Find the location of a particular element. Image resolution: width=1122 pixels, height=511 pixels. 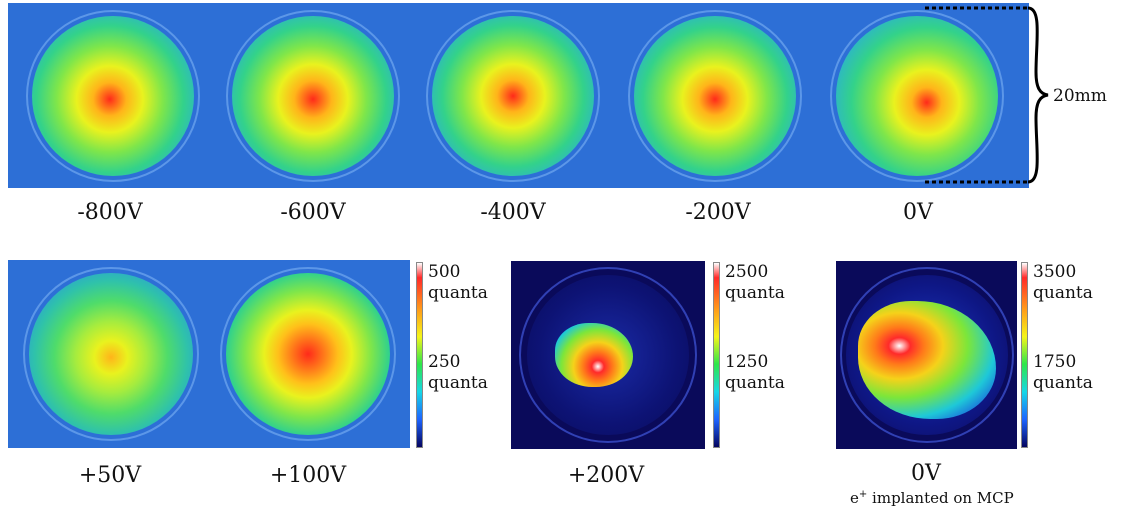

label-minus600v: -600V is located at coordinates (313, 212).